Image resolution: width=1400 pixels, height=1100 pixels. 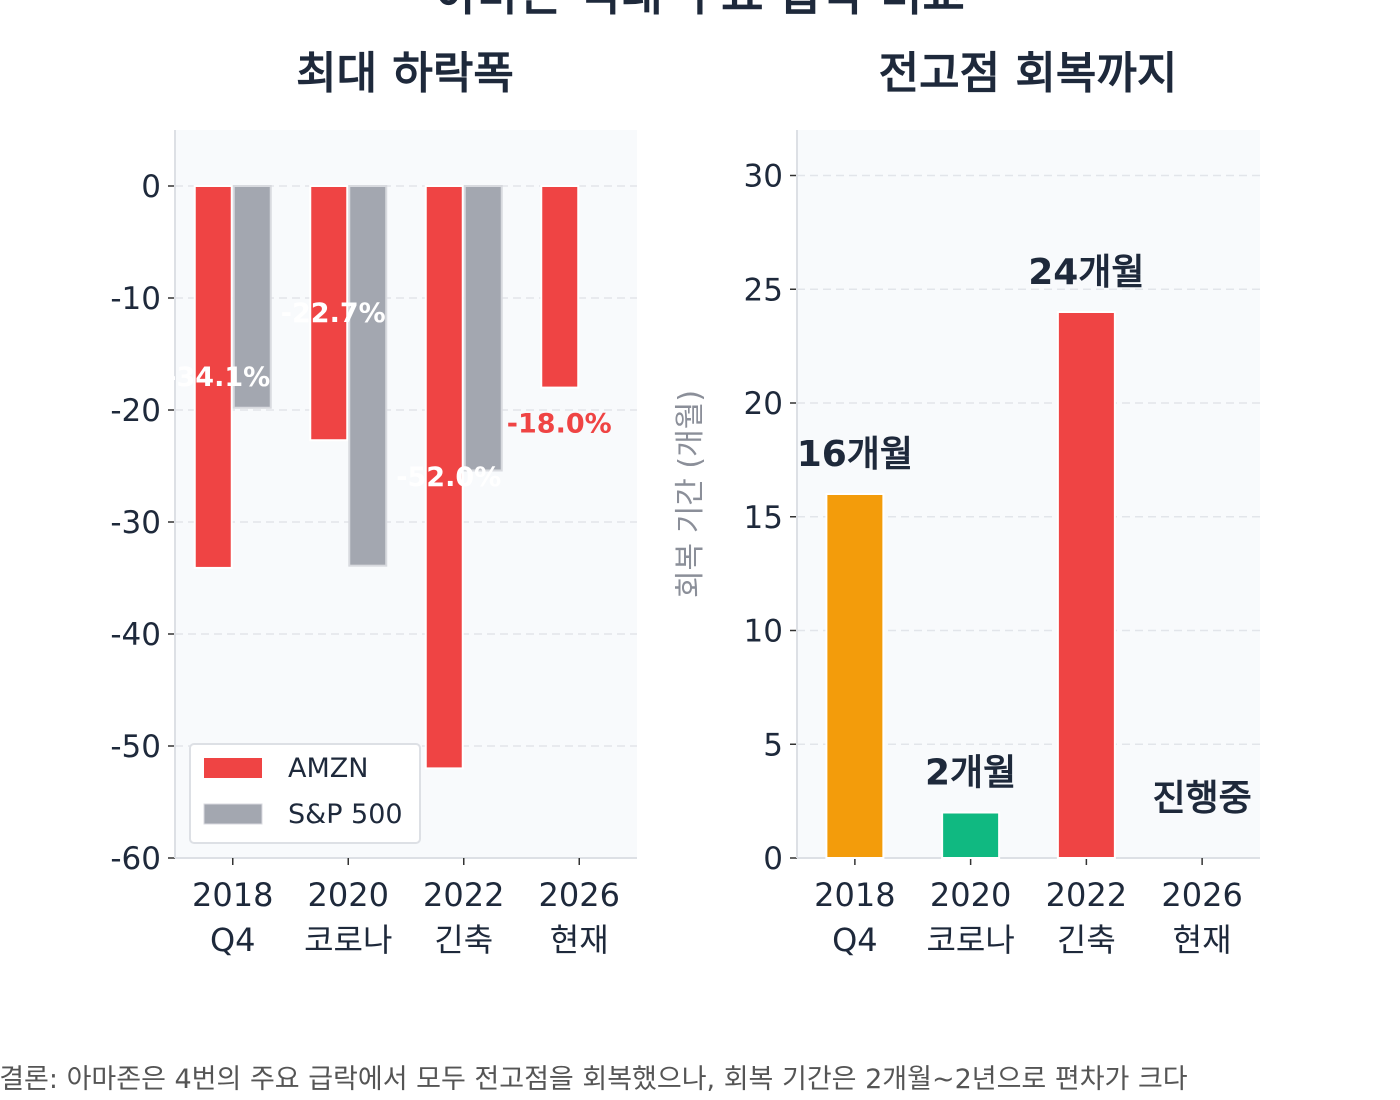 What do you see at coordinates (217, 377) in the screenshot?
I see `data-label: -34.1%` at bounding box center [217, 377].